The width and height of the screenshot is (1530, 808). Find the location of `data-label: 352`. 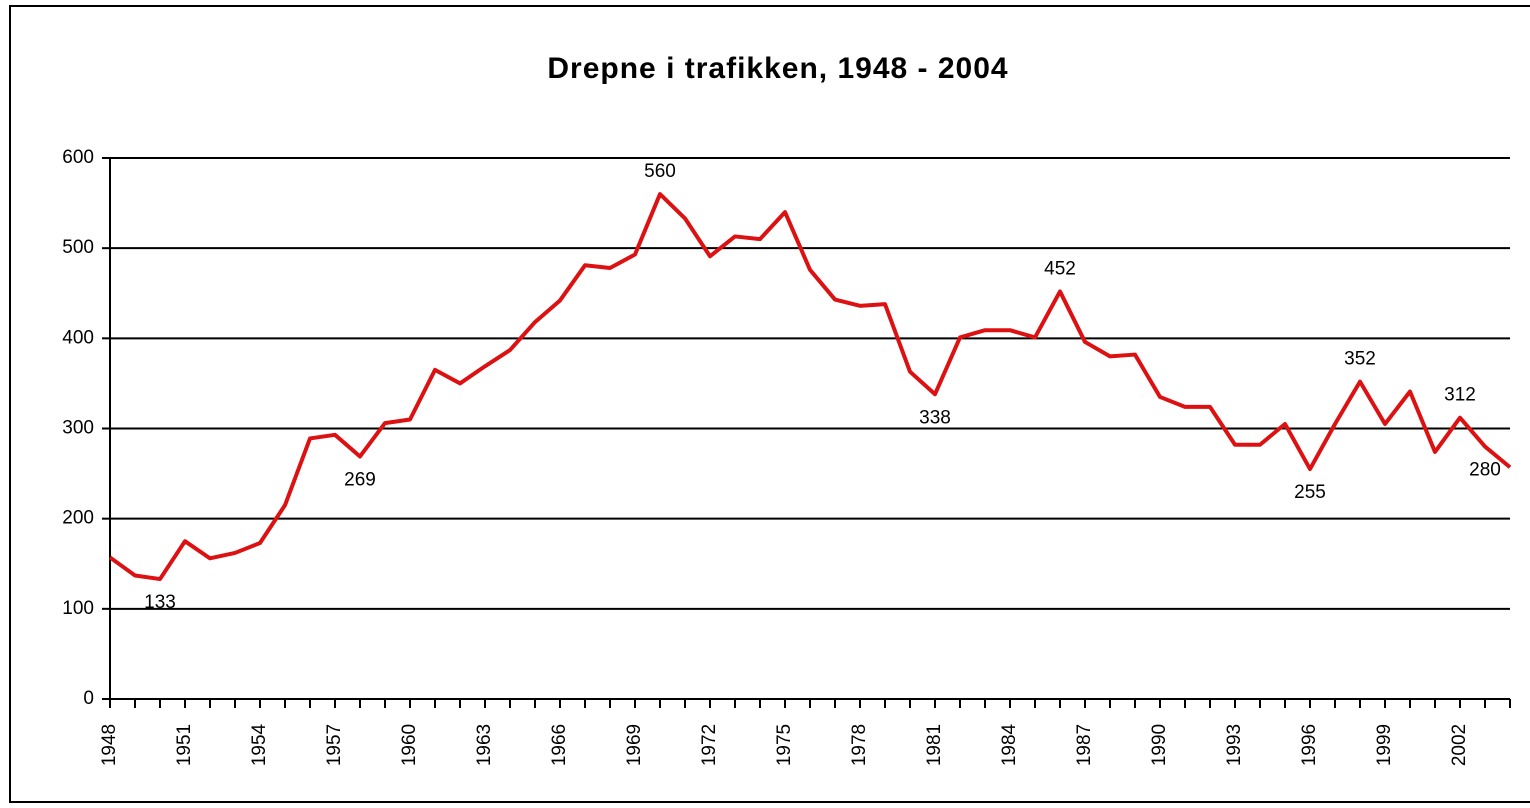

data-label: 352 is located at coordinates (1360, 359).